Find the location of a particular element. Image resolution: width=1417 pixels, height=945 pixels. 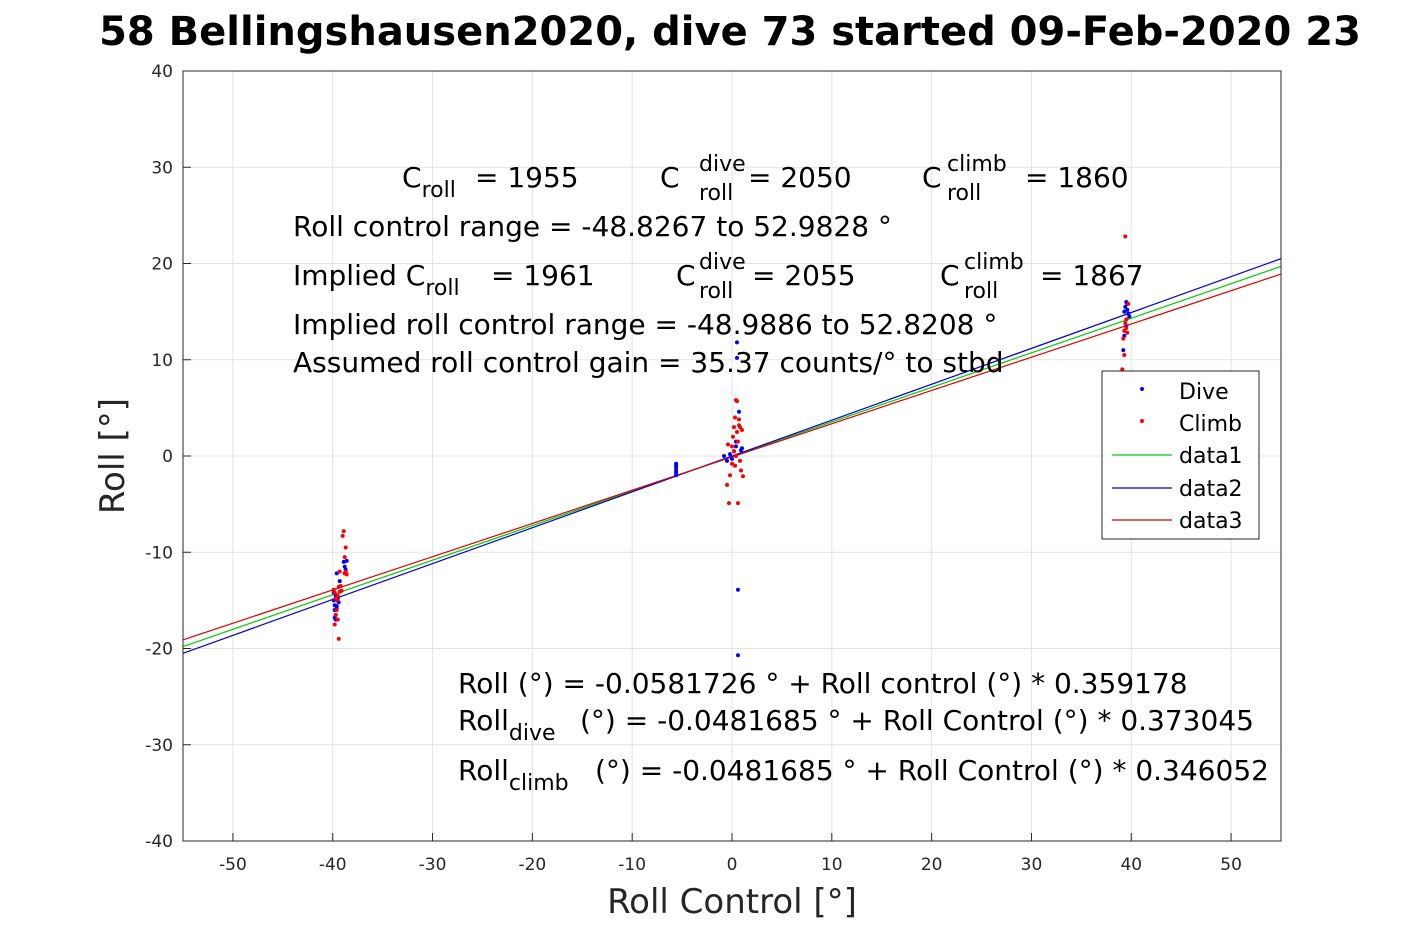

x-tick-label: 10 is located at coordinates (832, 865).